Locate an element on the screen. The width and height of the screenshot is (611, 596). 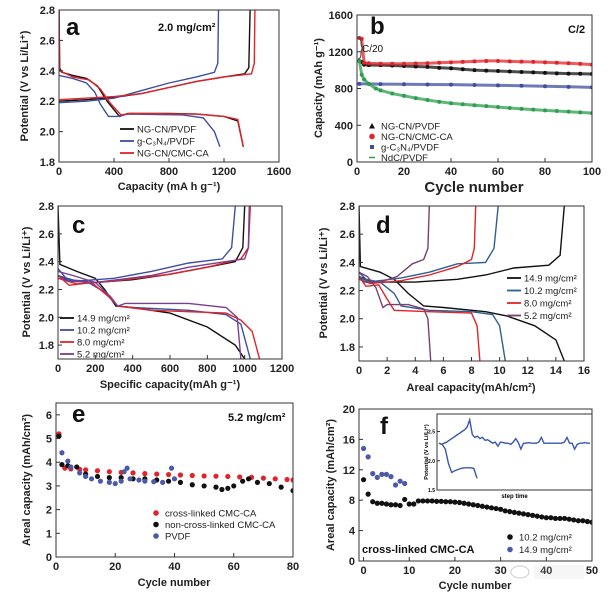
inset-y-tick-label: 2.5 is located at coordinates (431, 433).